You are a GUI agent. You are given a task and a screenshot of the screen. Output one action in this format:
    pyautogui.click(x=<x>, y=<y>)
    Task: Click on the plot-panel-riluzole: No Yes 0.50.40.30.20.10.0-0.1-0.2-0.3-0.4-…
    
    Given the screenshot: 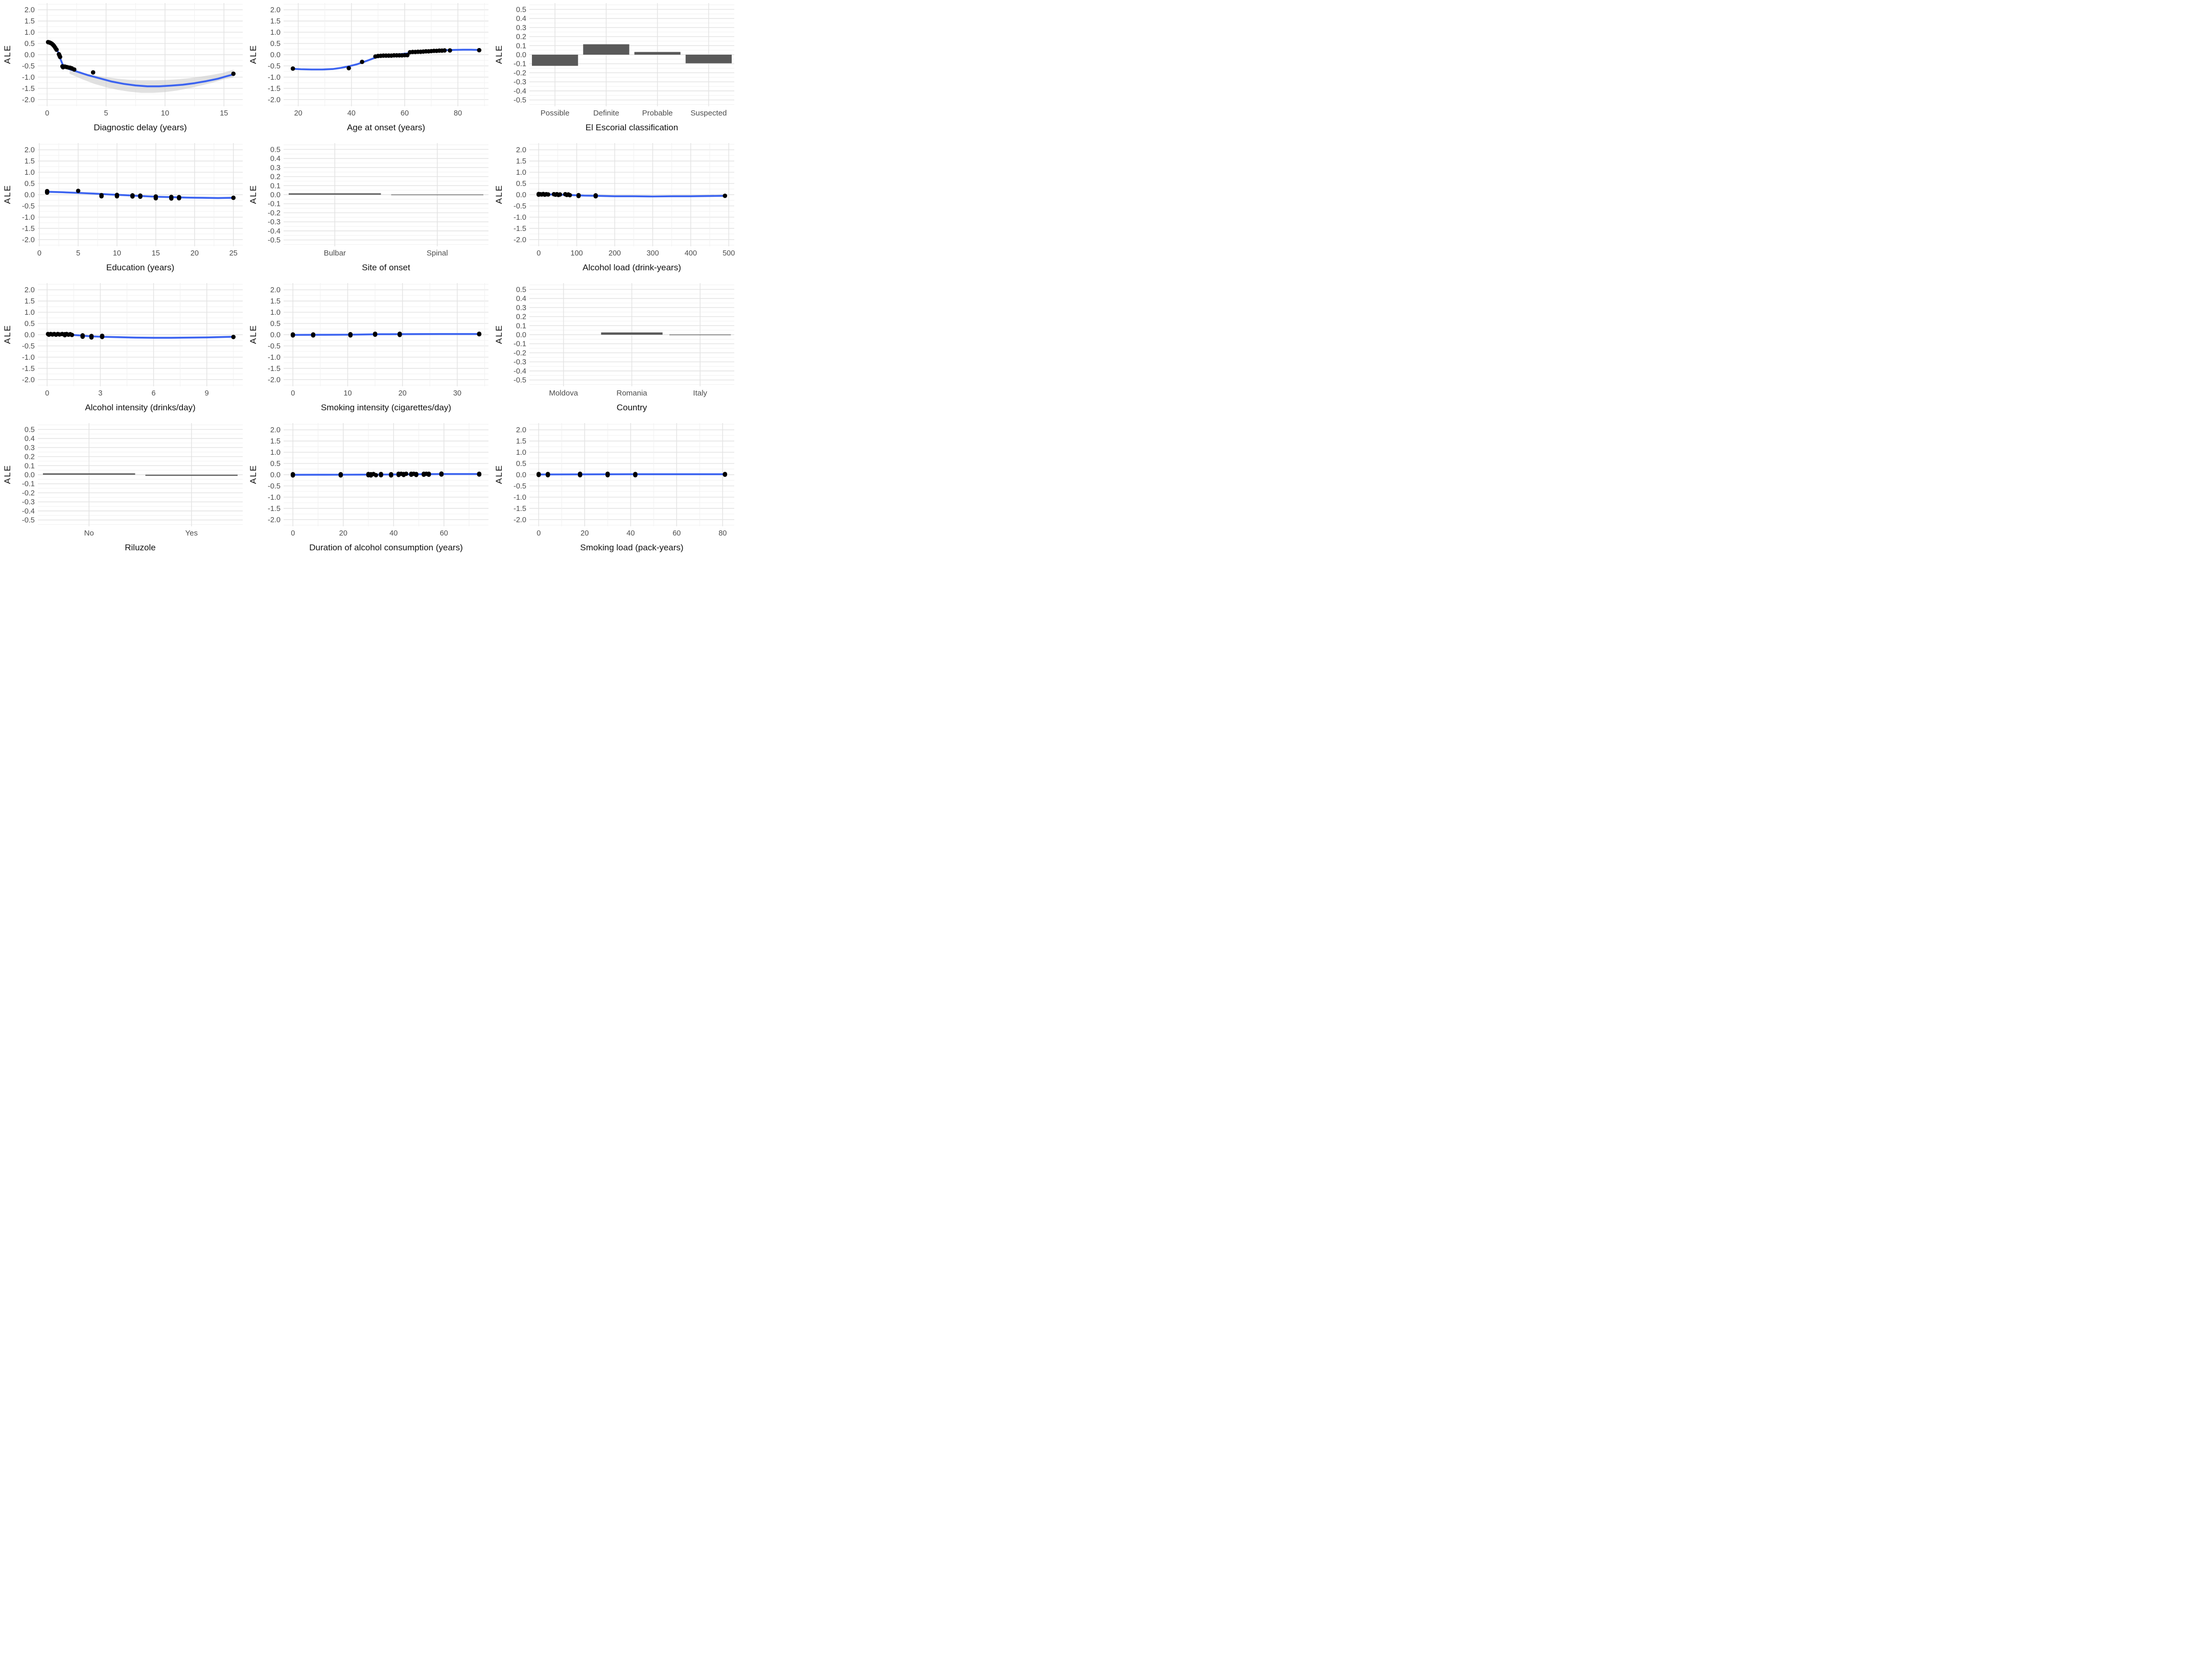 What is the action you would take?
    pyautogui.click(x=132, y=481)
    